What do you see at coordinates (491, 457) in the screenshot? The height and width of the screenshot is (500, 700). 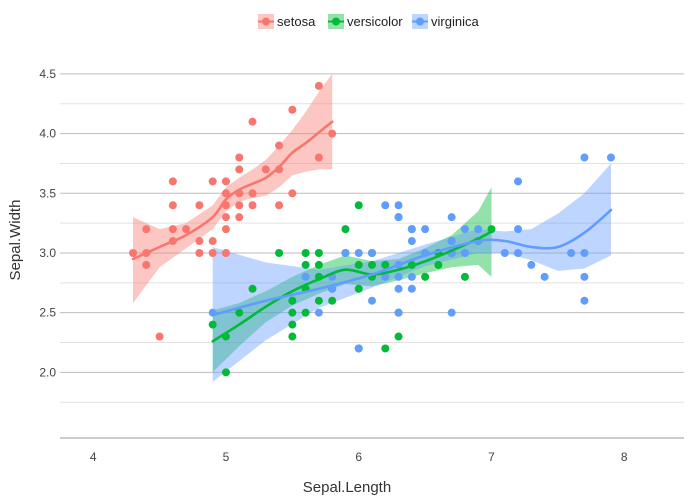 I see `x-tick-label: 7` at bounding box center [491, 457].